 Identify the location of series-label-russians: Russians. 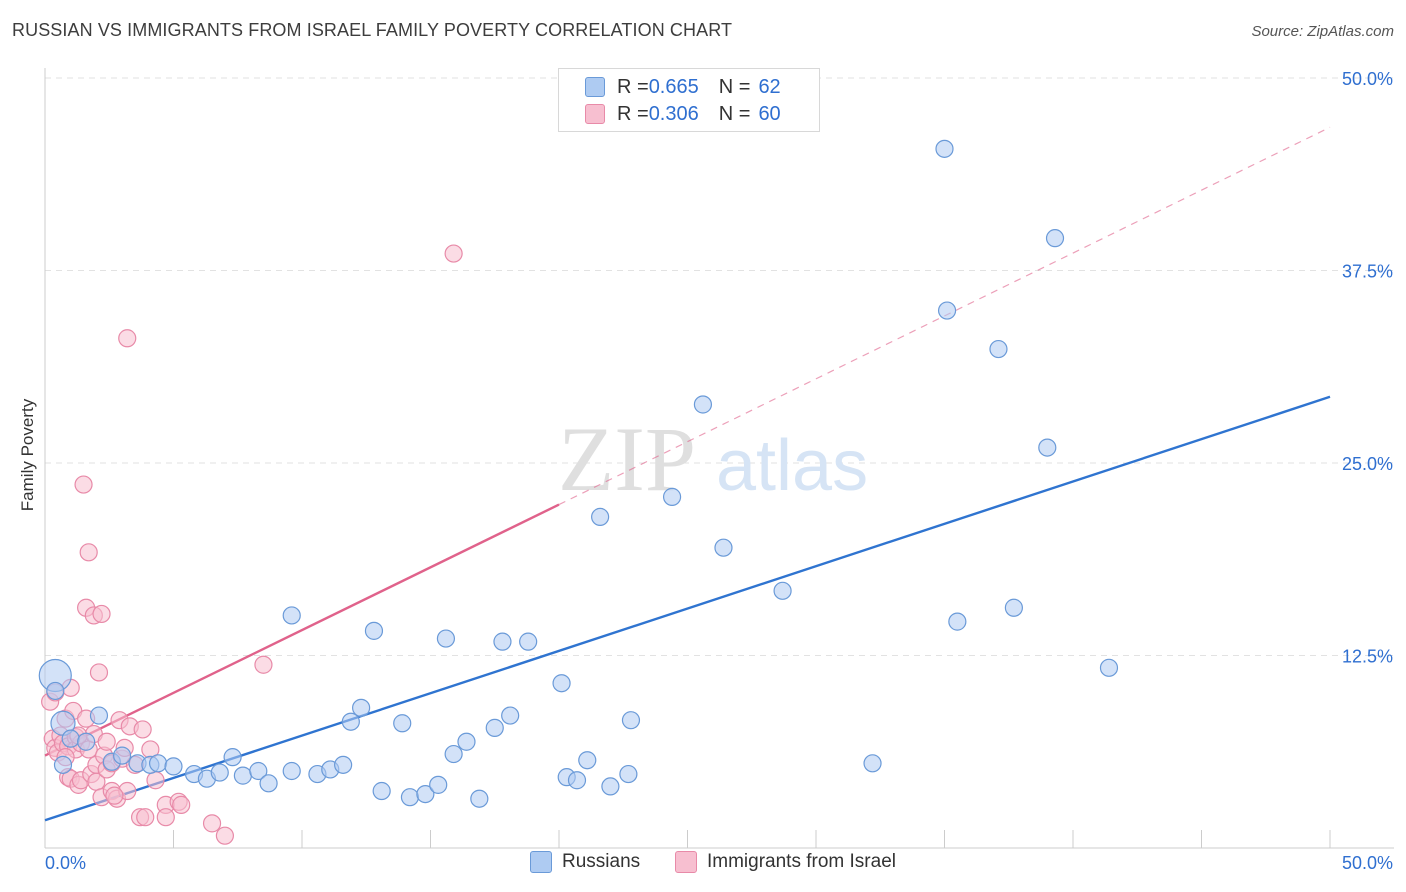
(601, 861).